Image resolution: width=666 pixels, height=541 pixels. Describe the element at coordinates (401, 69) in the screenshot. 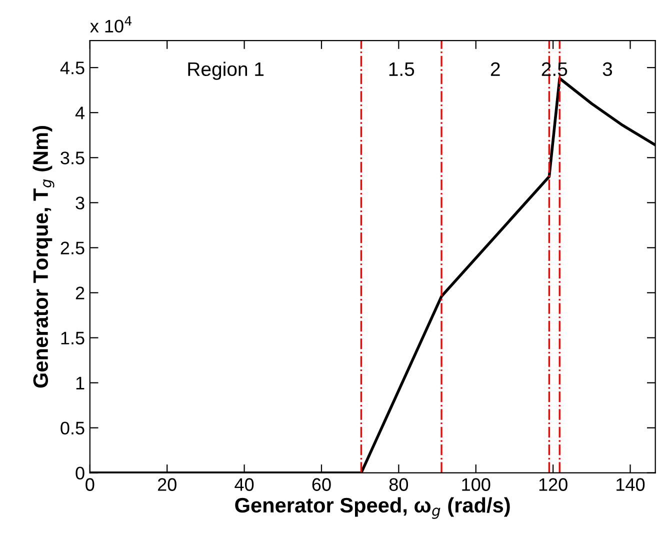

I see `annotation: 1.5` at that location.